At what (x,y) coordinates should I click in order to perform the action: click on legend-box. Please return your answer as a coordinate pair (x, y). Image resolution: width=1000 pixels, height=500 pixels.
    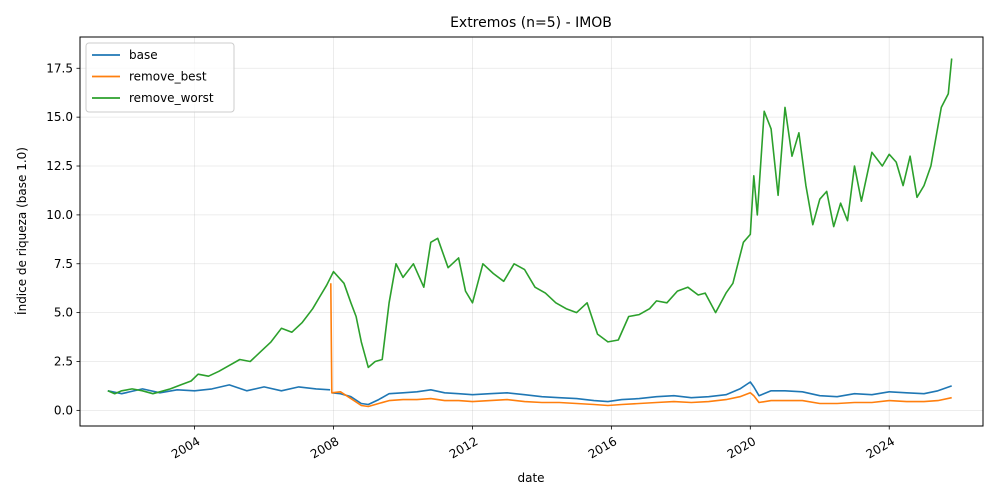
    Looking at the image, I should click on (160, 77).